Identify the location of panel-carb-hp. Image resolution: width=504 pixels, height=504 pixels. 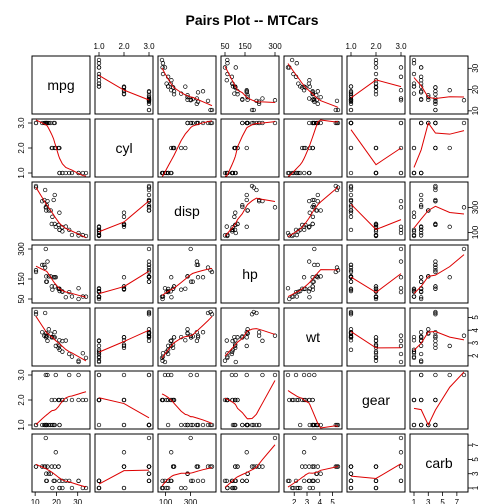
(250, 463).